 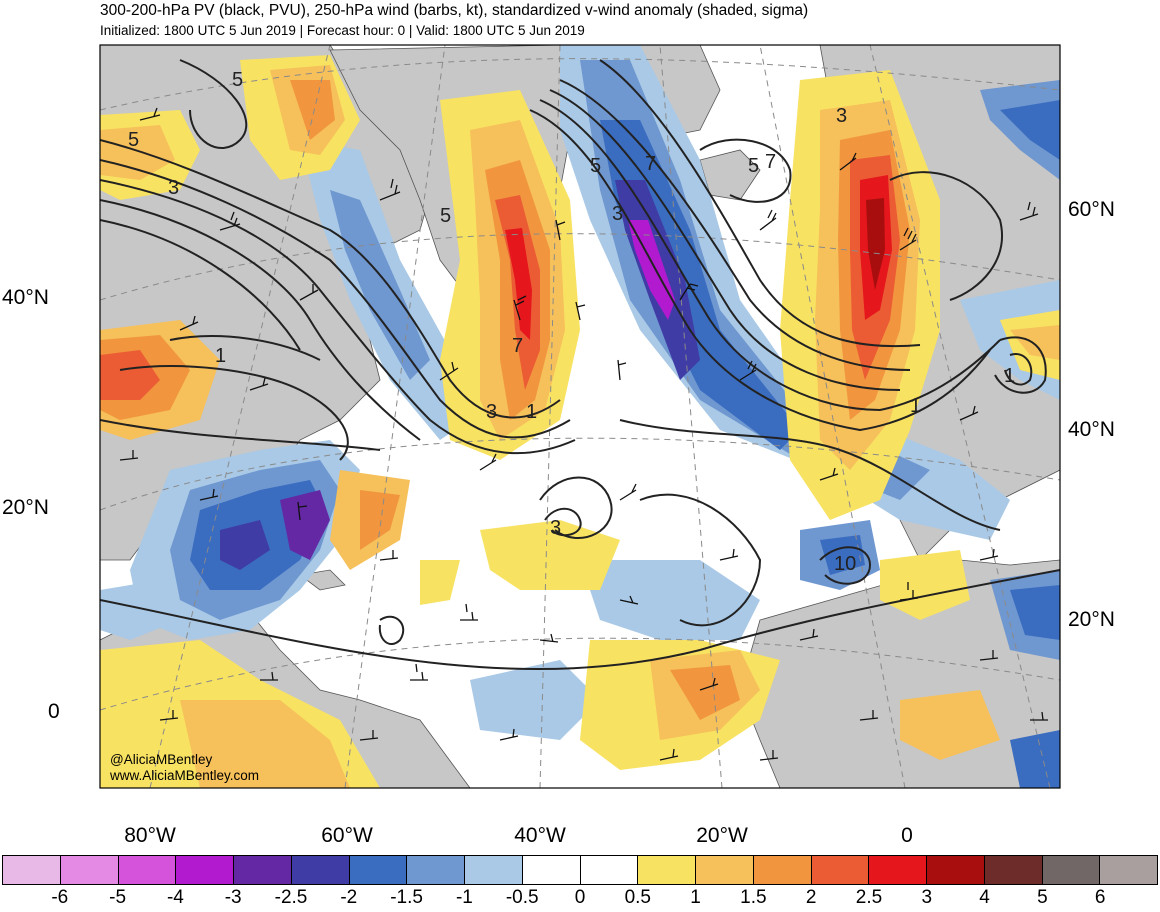 I want to click on colorbar-tick-label: 5, so click(x=1042, y=897).